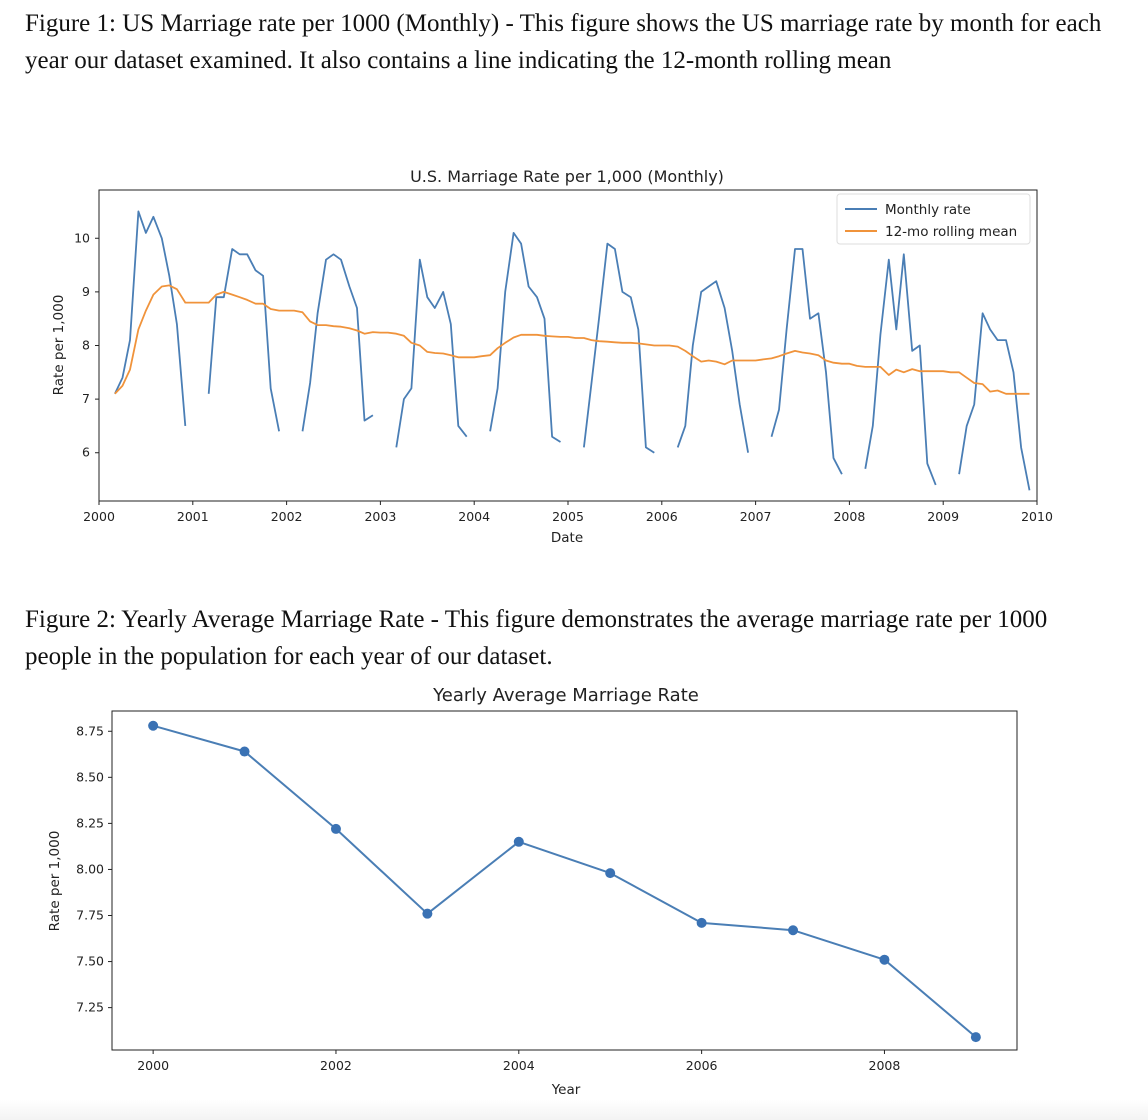 This screenshot has width=1148, height=1120. Describe the element at coordinates (86, 452) in the screenshot. I see `y-tick-label: 6` at that location.